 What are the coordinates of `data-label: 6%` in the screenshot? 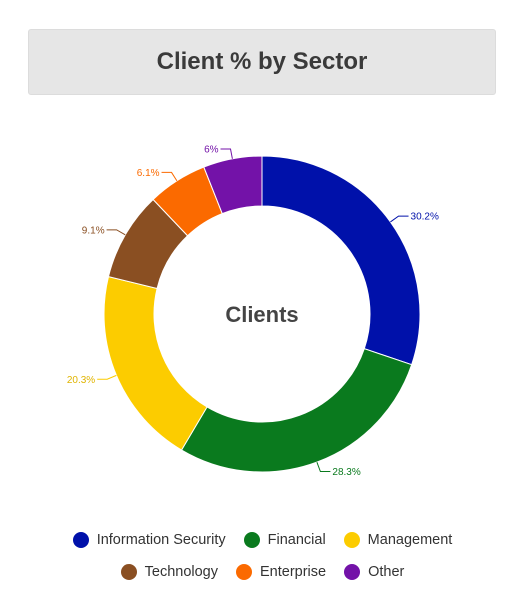 It's located at (211, 149).